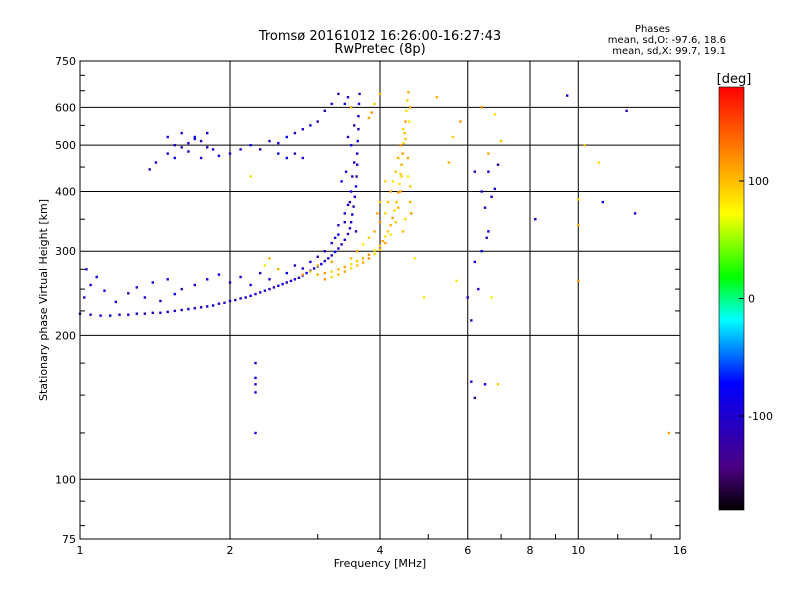  What do you see at coordinates (382, 545) in the screenshot?
I see `x-axis-ticks: 1 2 4 6 8 10 16` at bounding box center [382, 545].